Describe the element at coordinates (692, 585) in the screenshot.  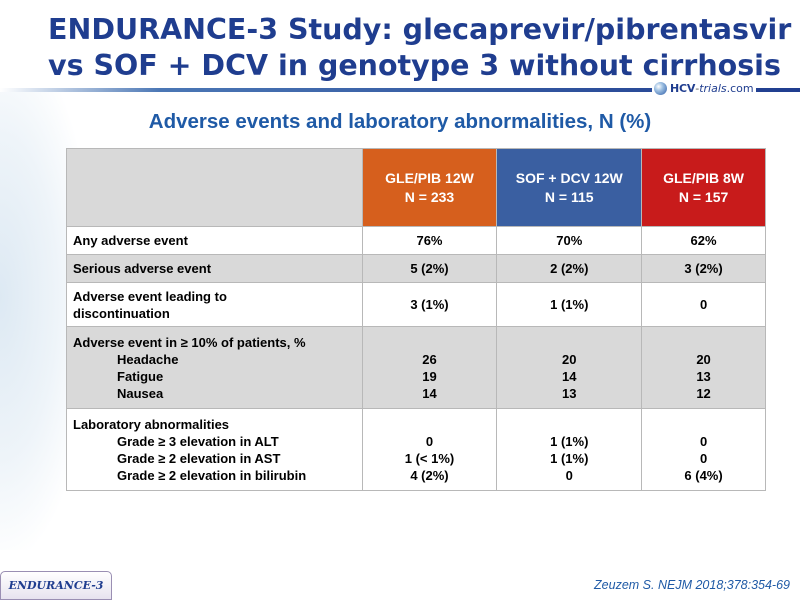
I see `citation: Zeuzem S. NEJM 2018;378:354-69` at that location.